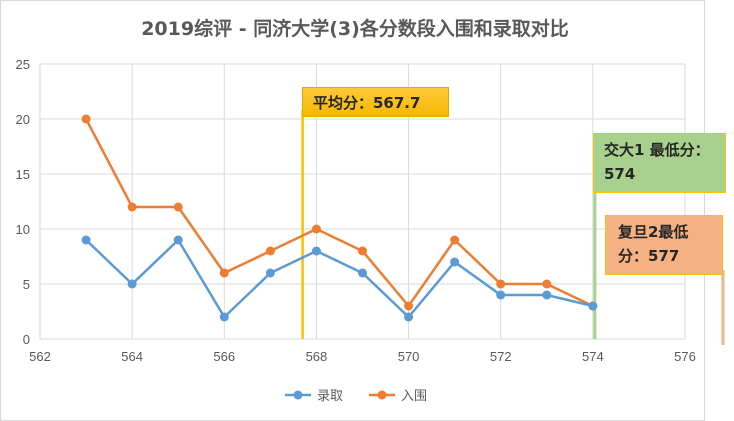 The width and height of the screenshot is (734, 421). What do you see at coordinates (664, 245) in the screenshot?
I see `fudan-annotation: 复旦2最低 分：577` at bounding box center [664, 245].